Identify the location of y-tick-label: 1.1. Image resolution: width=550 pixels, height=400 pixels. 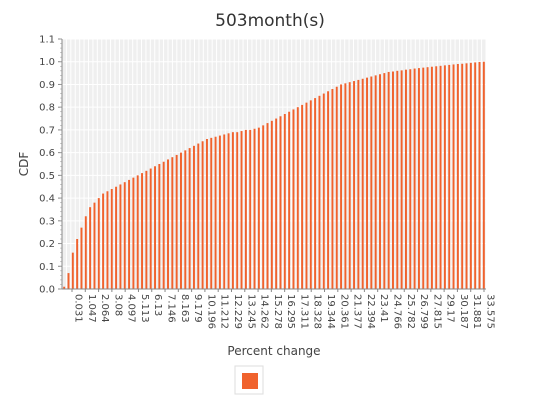
(47, 40).